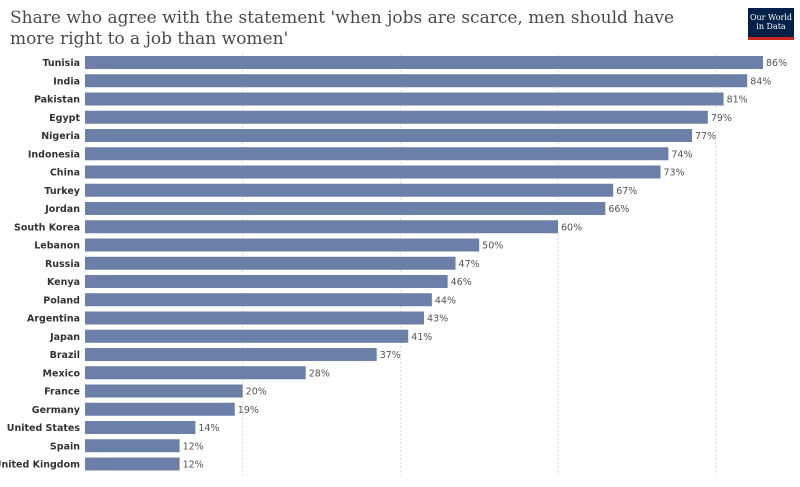 The height and width of the screenshot is (487, 800). I want to click on category-label-pakistan: Pakistan, so click(57, 100).